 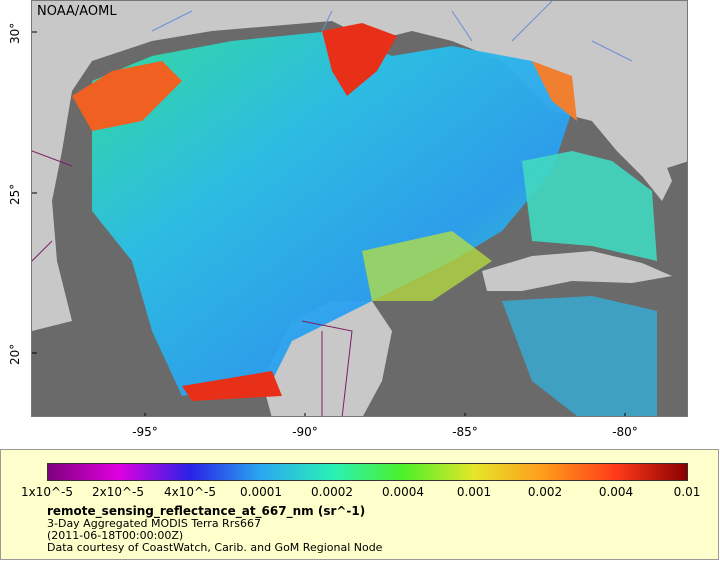 I want to click on x-tick-label: -90°, so click(x=305, y=432).